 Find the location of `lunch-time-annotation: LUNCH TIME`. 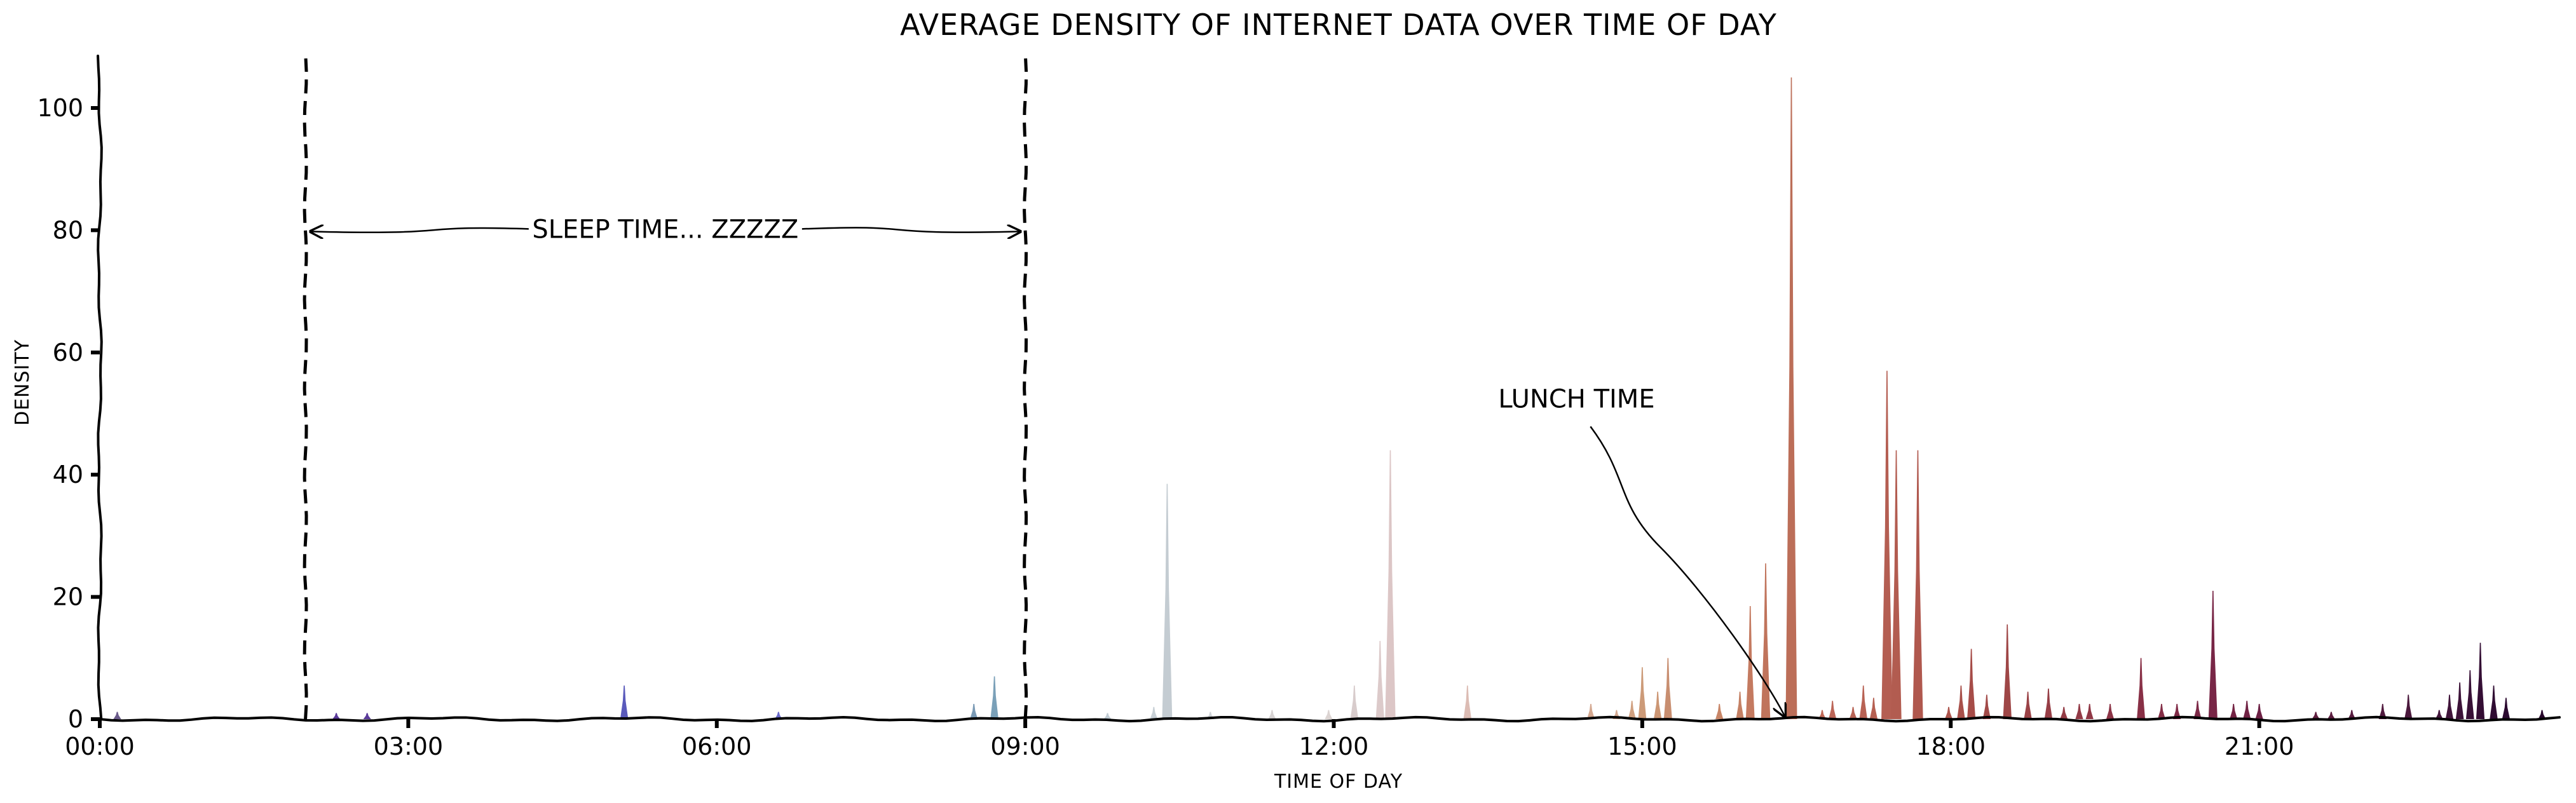

lunch-time-annotation: LUNCH TIME is located at coordinates (1641, 551).